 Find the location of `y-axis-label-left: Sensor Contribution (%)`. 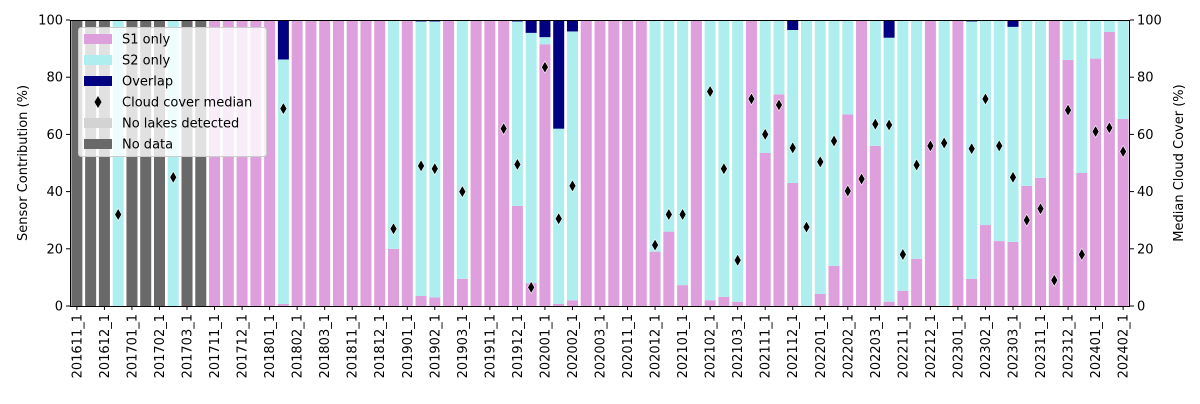

y-axis-label-left: Sensor Contribution (%) is located at coordinates (23, 163).